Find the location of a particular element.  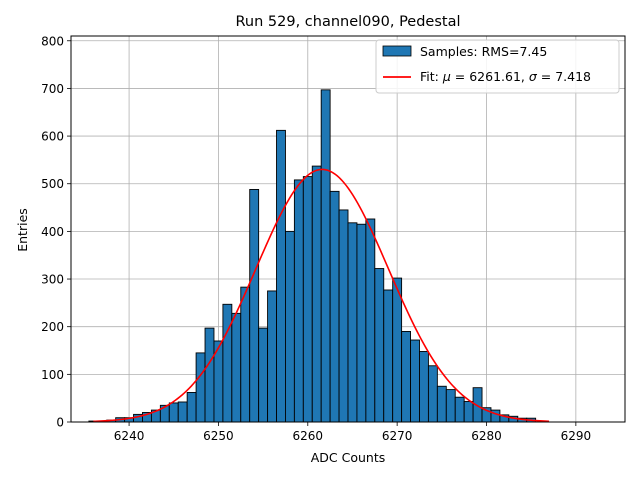

legend-box is located at coordinates (497, 66).